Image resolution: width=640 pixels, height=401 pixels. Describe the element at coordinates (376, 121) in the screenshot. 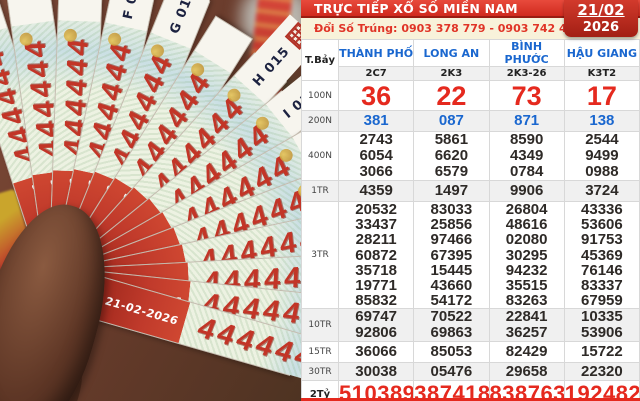

I see `result-cell: 381` at that location.